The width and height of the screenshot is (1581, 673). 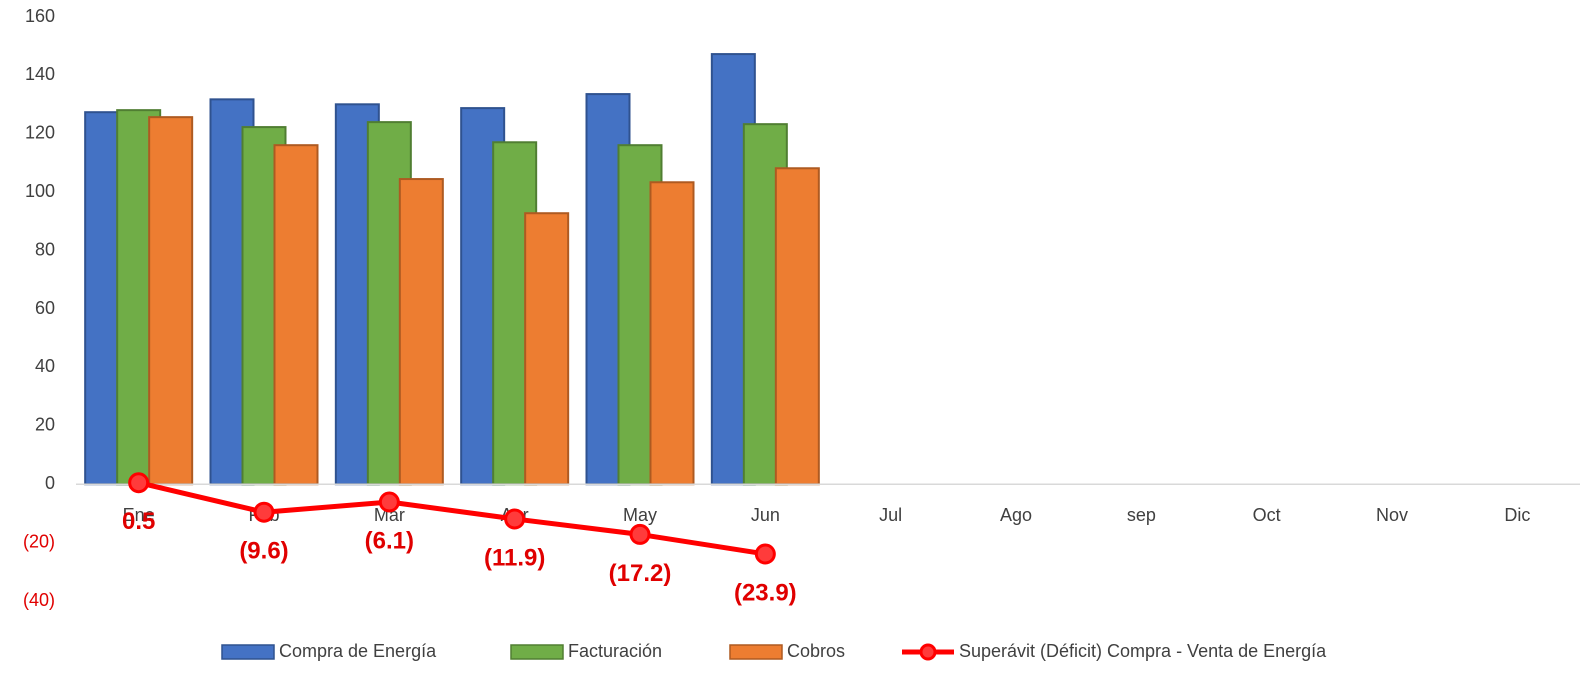 I want to click on x-tick-label: Jul, so click(x=890, y=515).